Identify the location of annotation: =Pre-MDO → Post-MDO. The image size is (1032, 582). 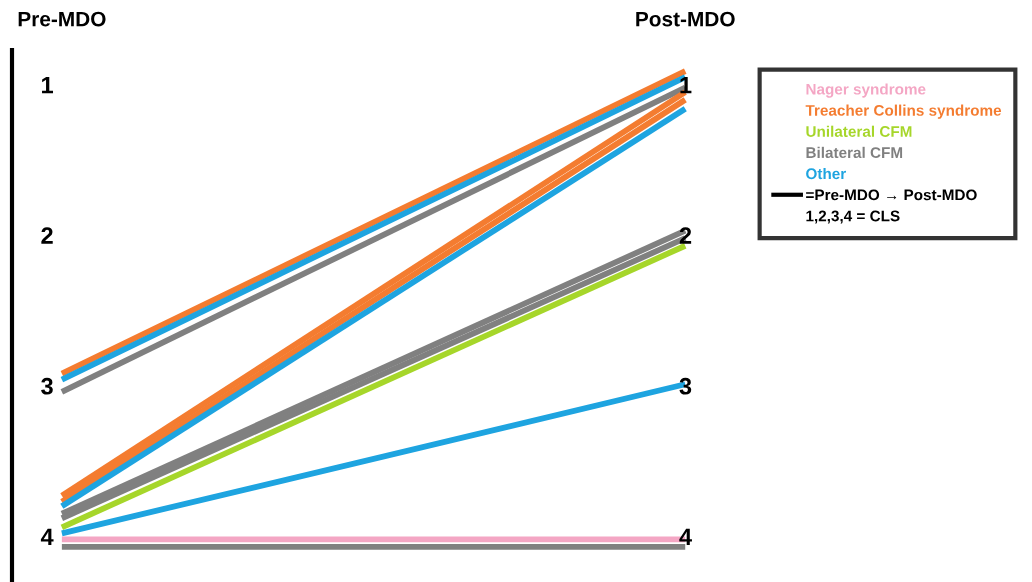
(891, 195).